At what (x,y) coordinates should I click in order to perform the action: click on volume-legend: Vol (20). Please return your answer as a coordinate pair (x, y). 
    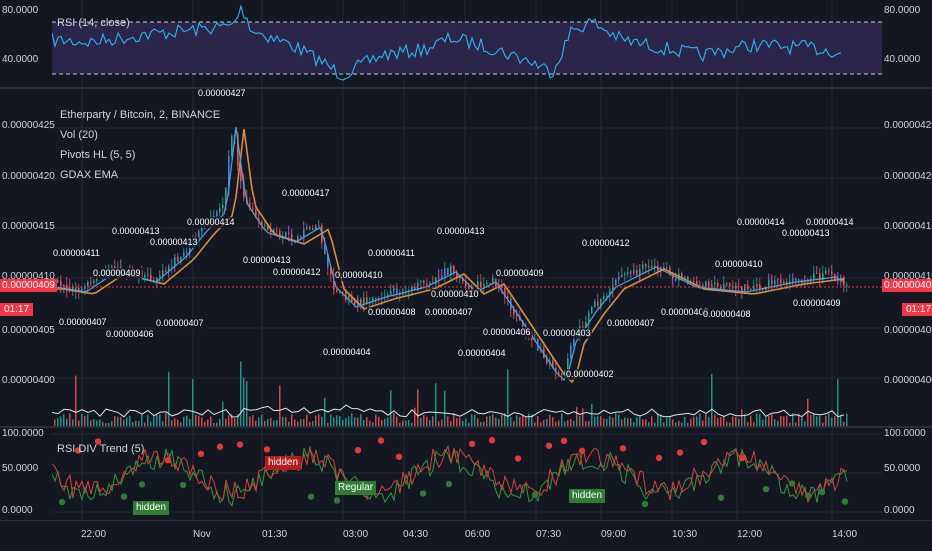
    Looking at the image, I should click on (79, 135).